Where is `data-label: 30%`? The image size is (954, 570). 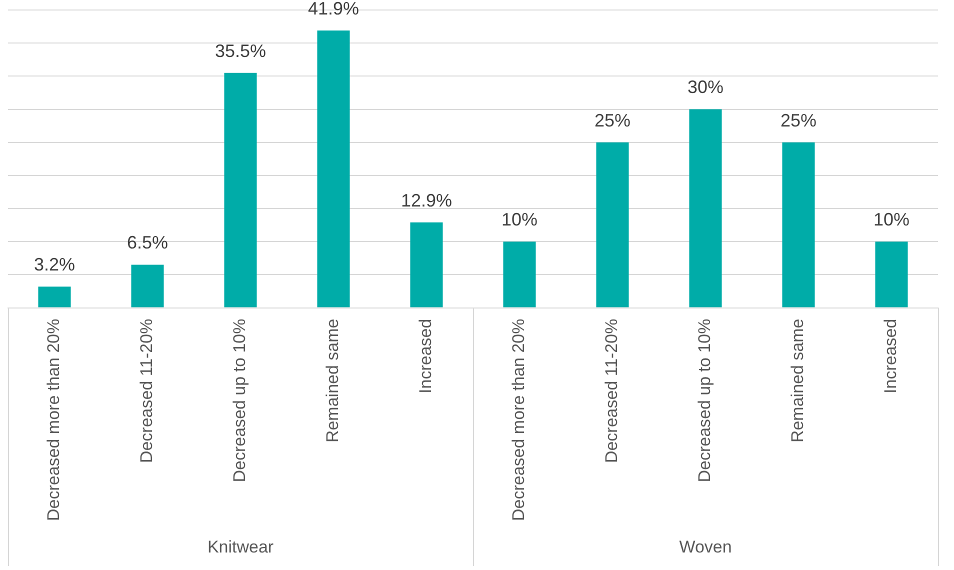 data-label: 30% is located at coordinates (705, 87).